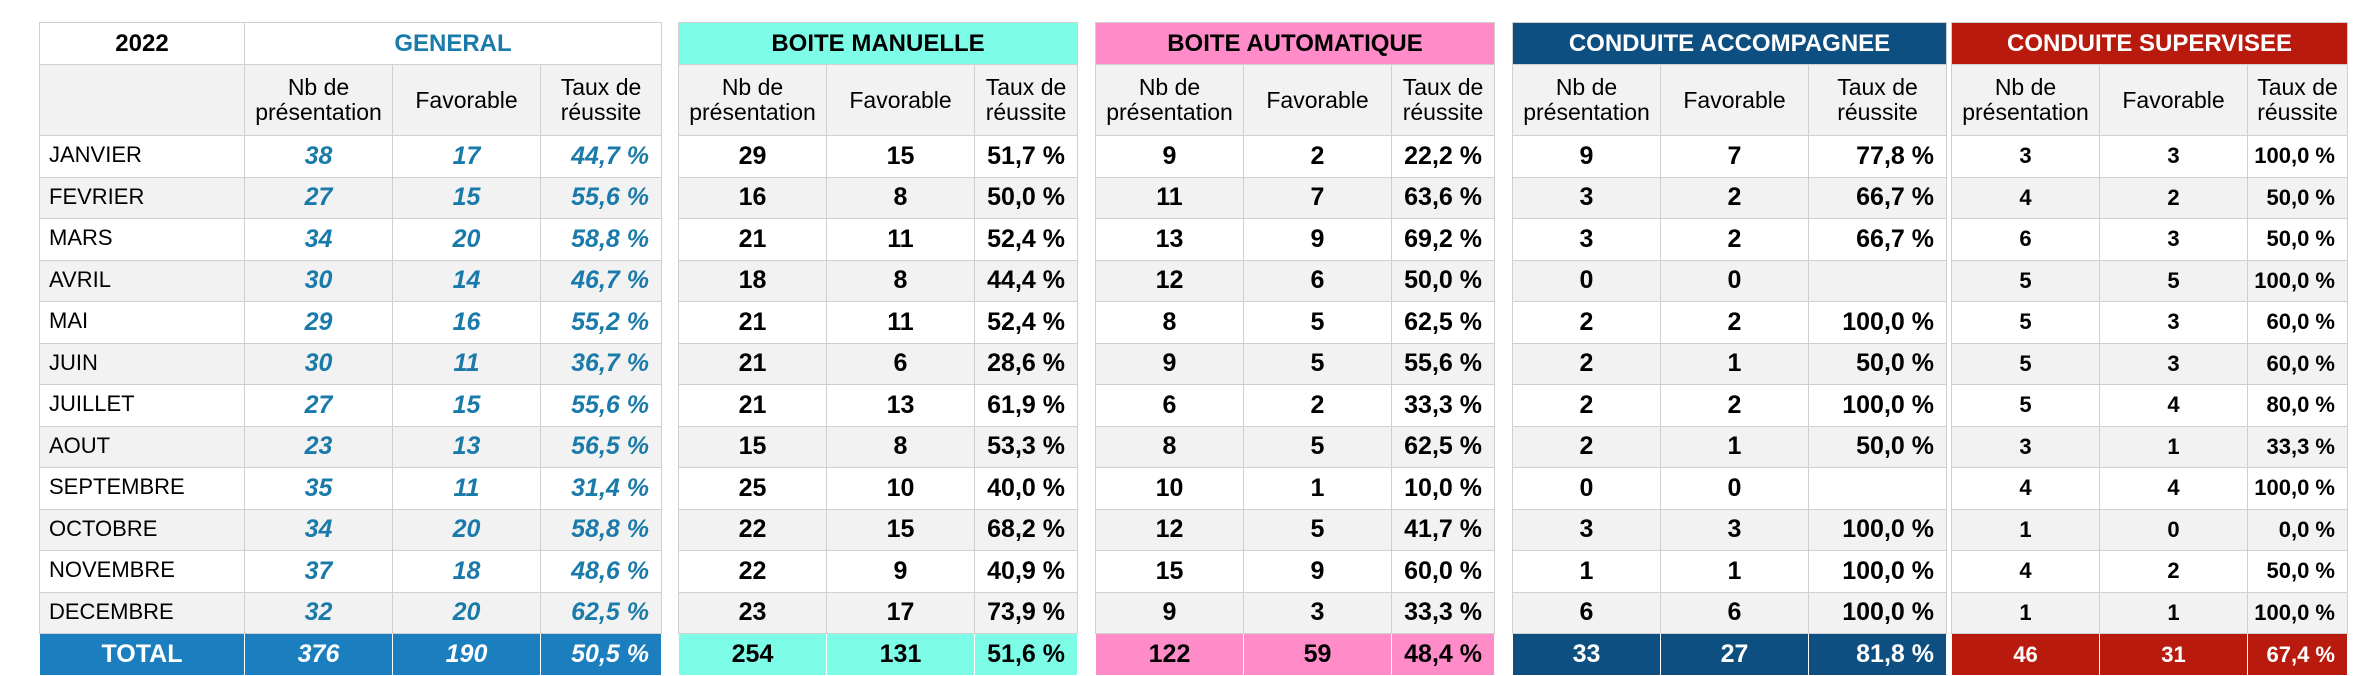  I want to click on total-nb-presentation: 122, so click(1169, 654).